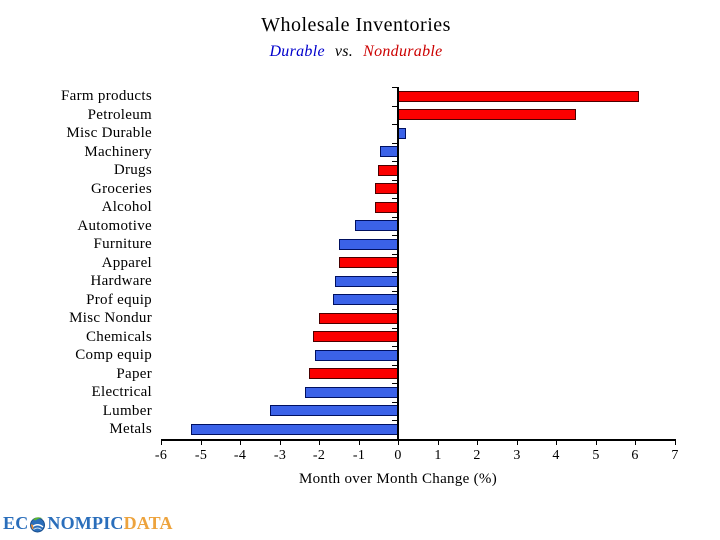 This screenshot has height=540, width=720. What do you see at coordinates (110, 318) in the screenshot?
I see `category-label: Misc Nondur` at bounding box center [110, 318].